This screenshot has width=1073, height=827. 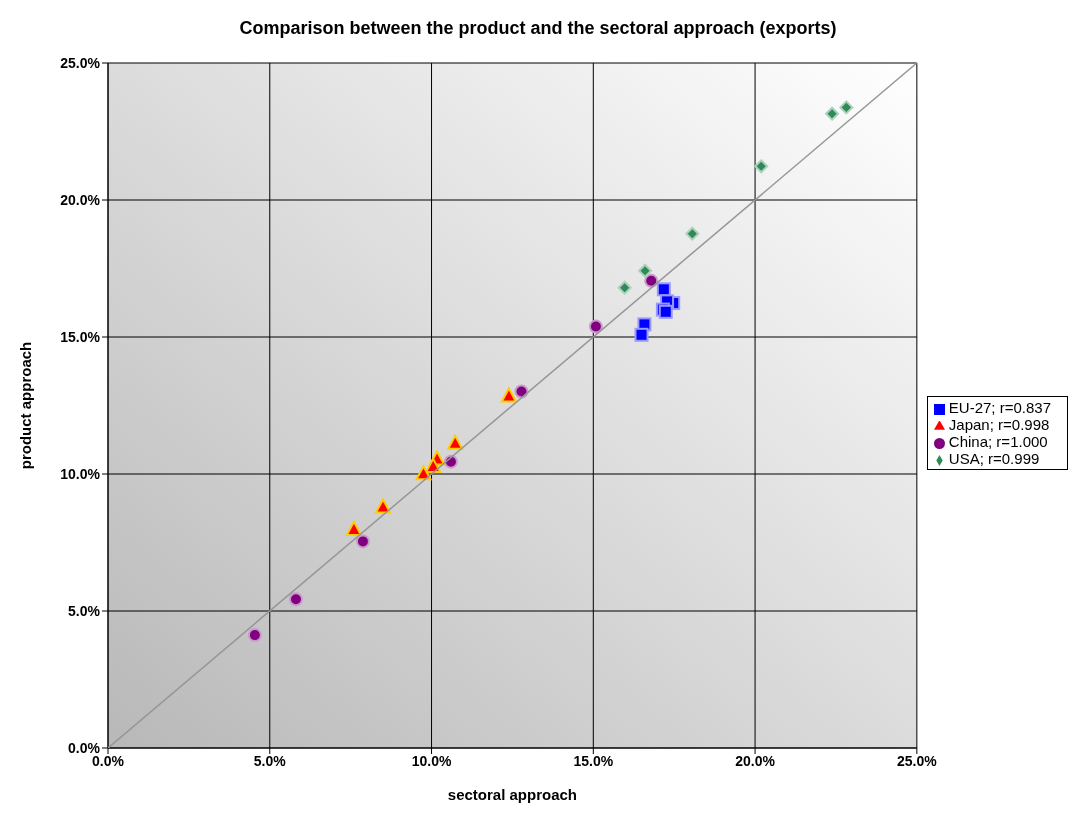 What do you see at coordinates (999, 424) in the screenshot?
I see `legend-label: Japan; r=0.998` at bounding box center [999, 424].